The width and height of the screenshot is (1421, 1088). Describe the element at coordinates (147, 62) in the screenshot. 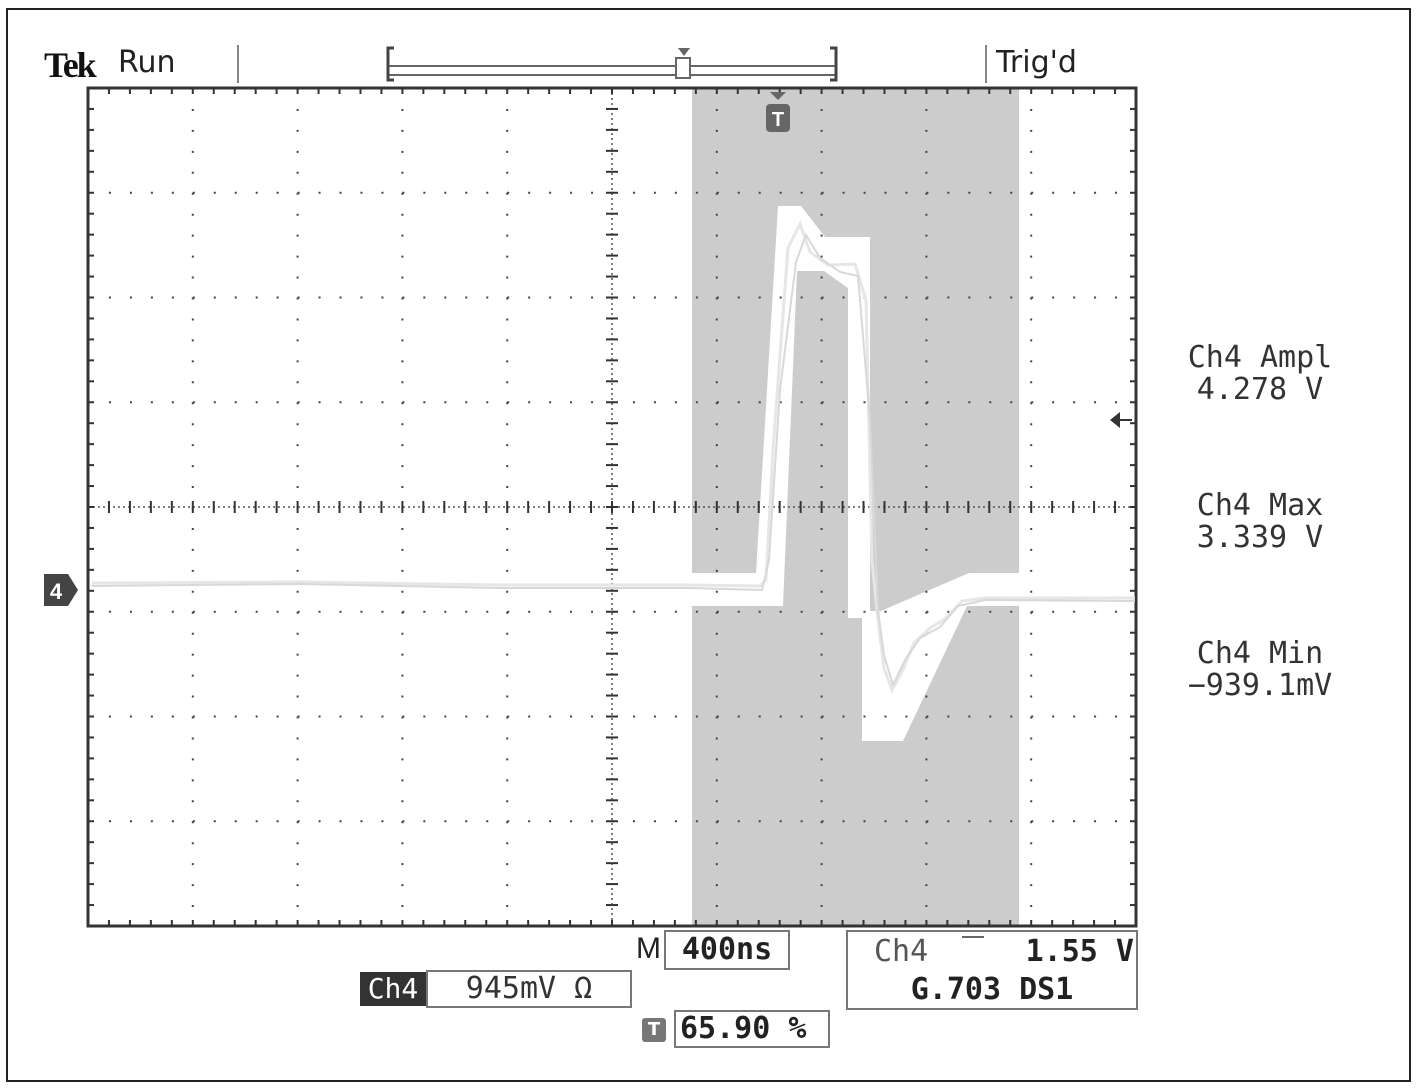

I see `acquisition-status: Run` at that location.